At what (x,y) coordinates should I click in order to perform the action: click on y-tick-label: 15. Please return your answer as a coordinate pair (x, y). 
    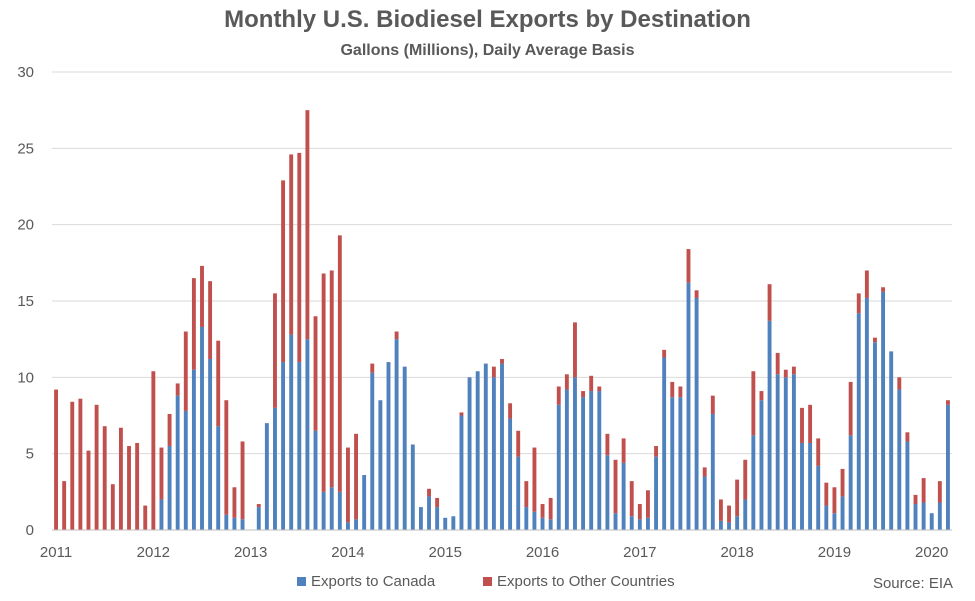
    Looking at the image, I should click on (25, 301).